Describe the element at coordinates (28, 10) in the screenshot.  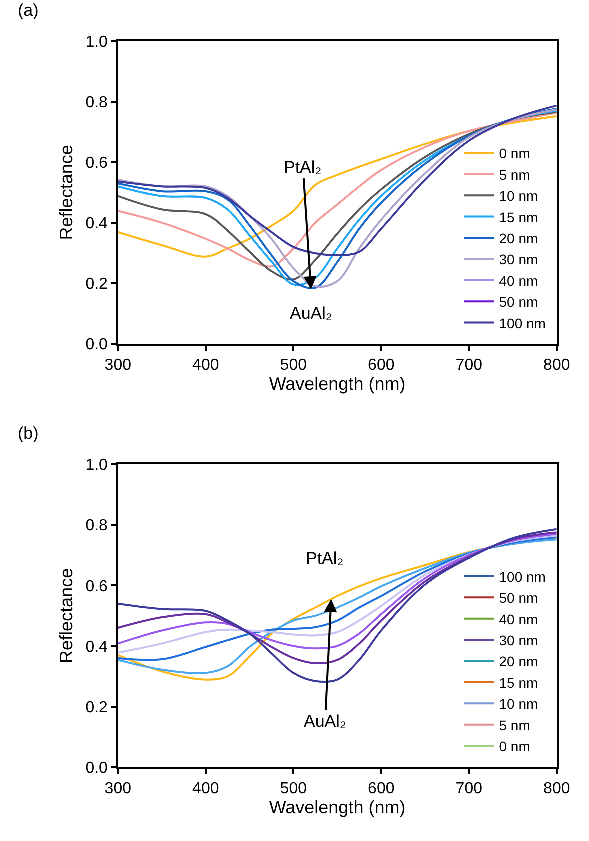
I see `chart-title: (a)` at that location.